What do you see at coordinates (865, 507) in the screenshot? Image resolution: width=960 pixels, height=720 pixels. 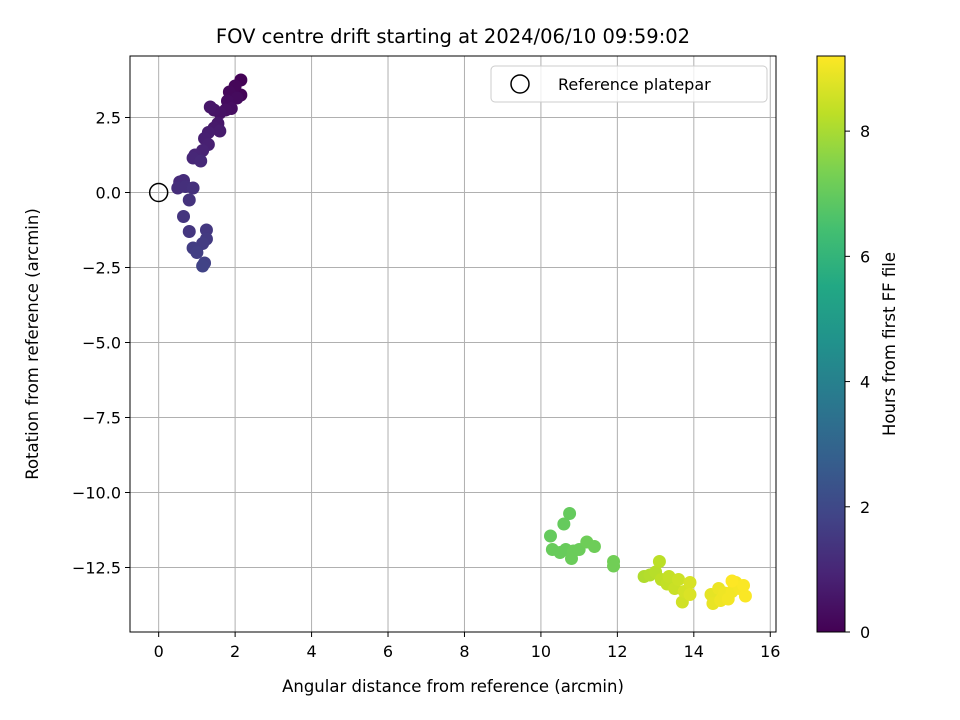 I see `colorbar-tick-label: 2` at bounding box center [865, 507].